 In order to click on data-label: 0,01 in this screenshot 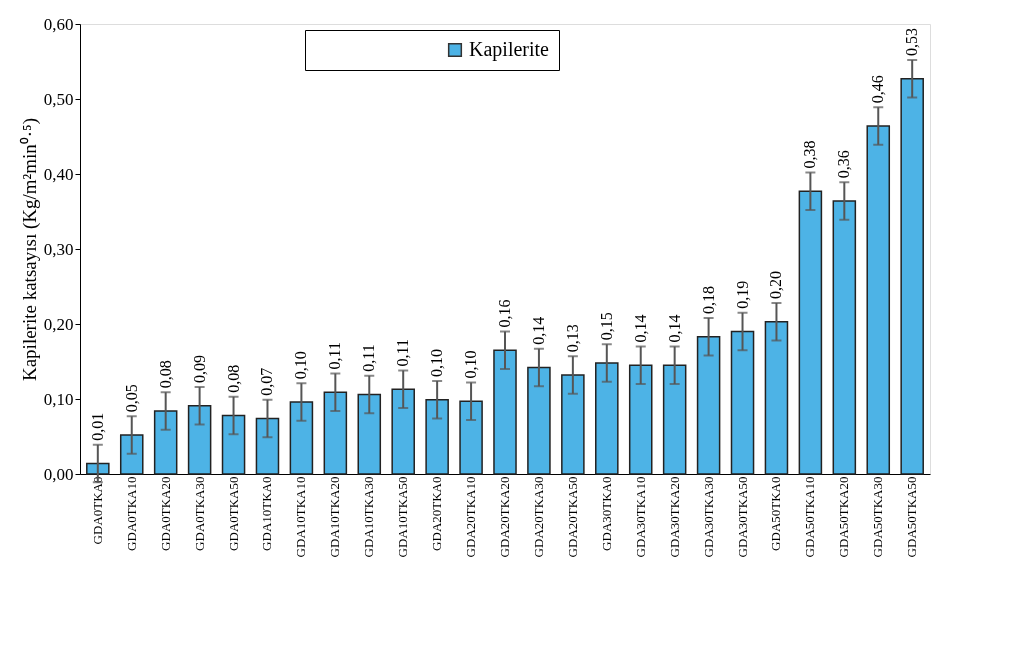, I will do `click(97, 426)`.